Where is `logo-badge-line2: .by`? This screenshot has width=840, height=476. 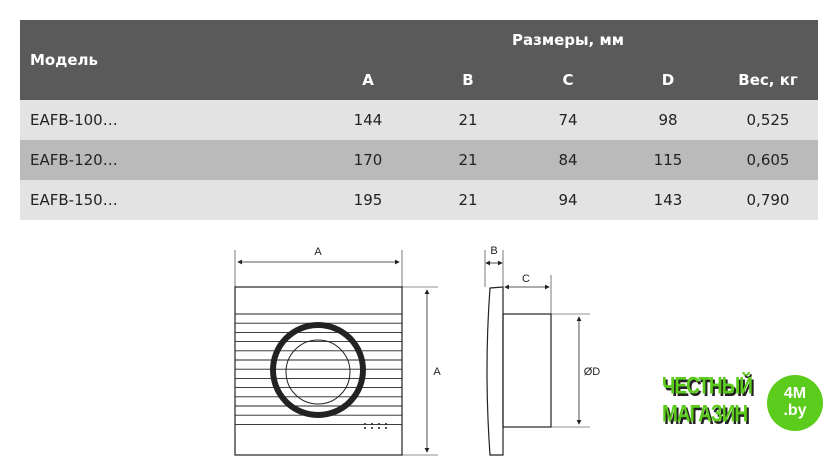
logo-badge-line2: .by is located at coordinates (795, 410).